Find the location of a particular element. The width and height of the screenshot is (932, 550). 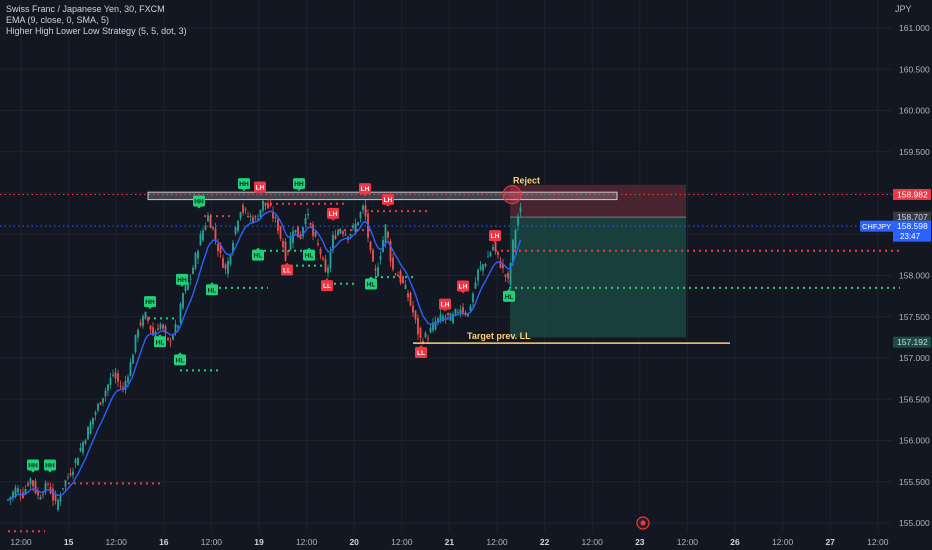

stop-loss-zone is located at coordinates (598, 201).